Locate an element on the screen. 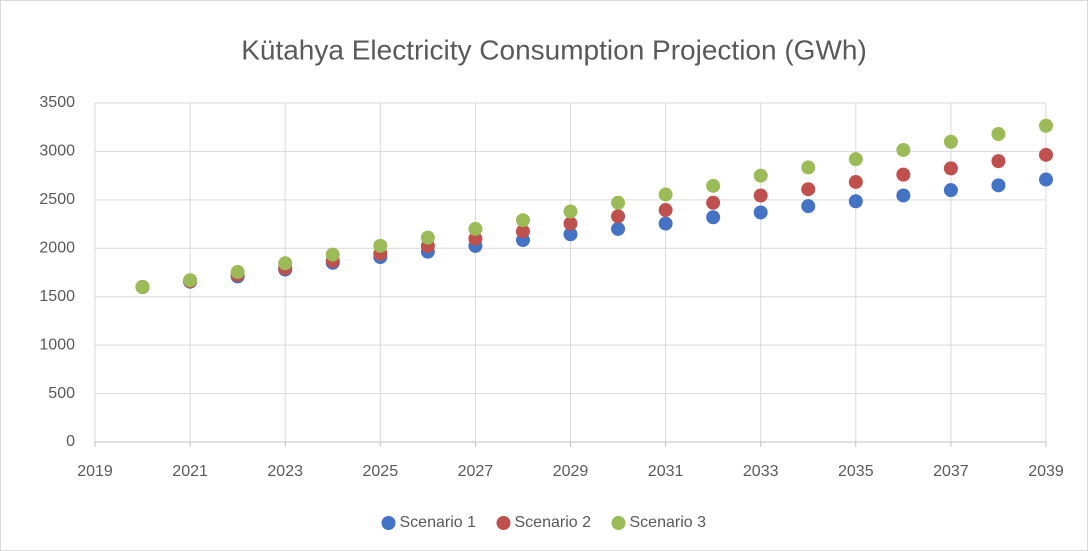 The image size is (1088, 551). y-tick-label: 3000 is located at coordinates (57, 151).